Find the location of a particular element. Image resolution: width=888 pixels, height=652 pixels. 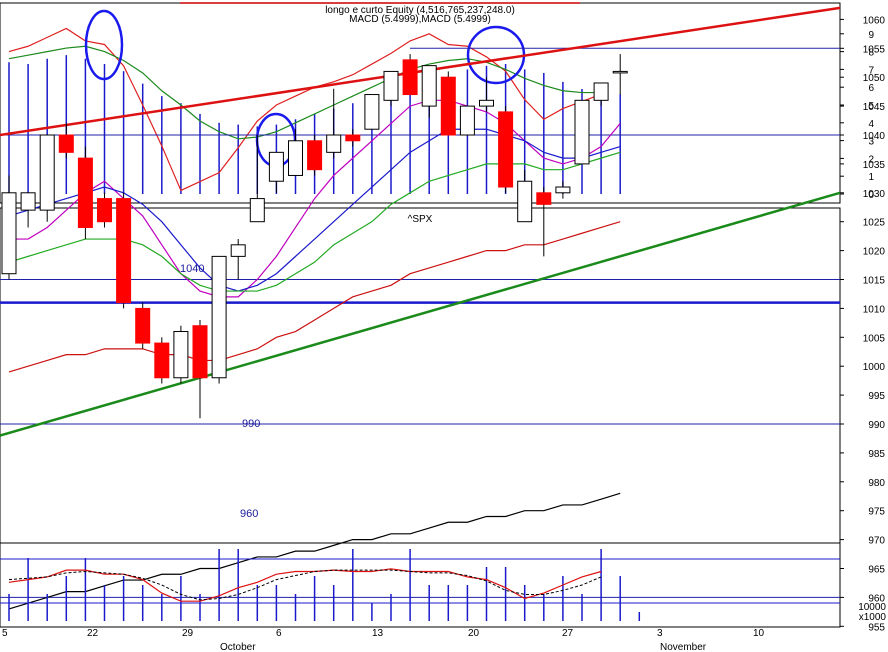

x-tick-label: 20 is located at coordinates (474, 633).